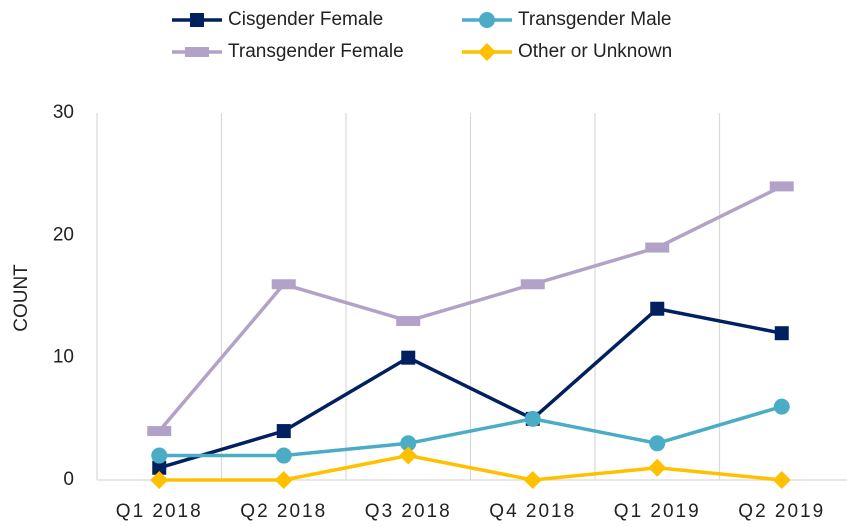 This screenshot has height=527, width=847. Describe the element at coordinates (63, 112) in the screenshot. I see `y-tick-label: 30` at that location.